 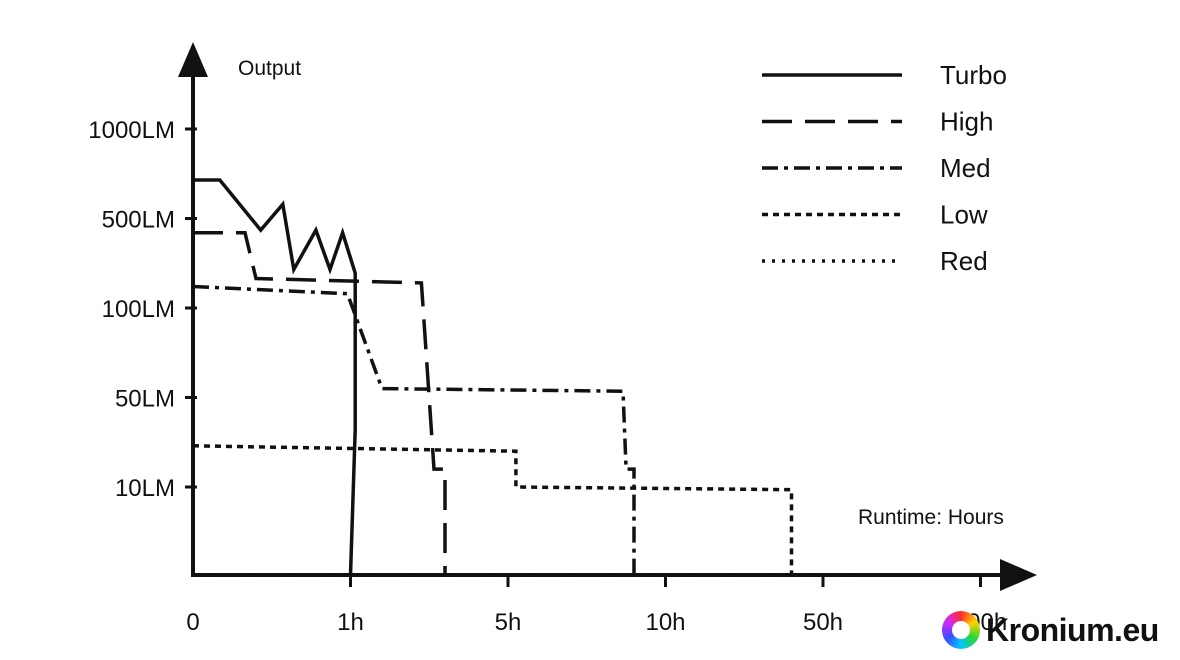 I want to click on kronium-logo-icon, so click(x=961, y=630).